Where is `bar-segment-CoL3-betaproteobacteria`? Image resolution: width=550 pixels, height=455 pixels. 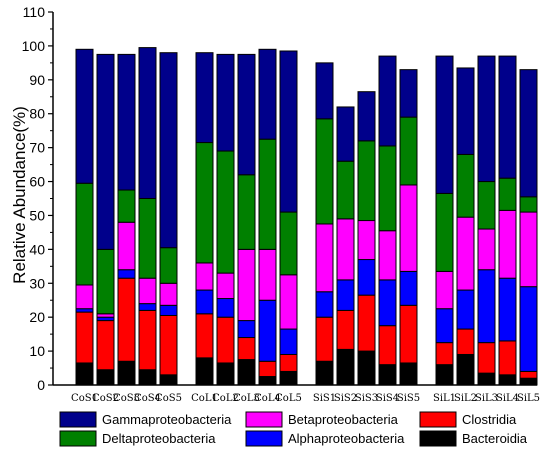 bar-segment-CoL3-betaproteobacteria is located at coordinates (246, 285).